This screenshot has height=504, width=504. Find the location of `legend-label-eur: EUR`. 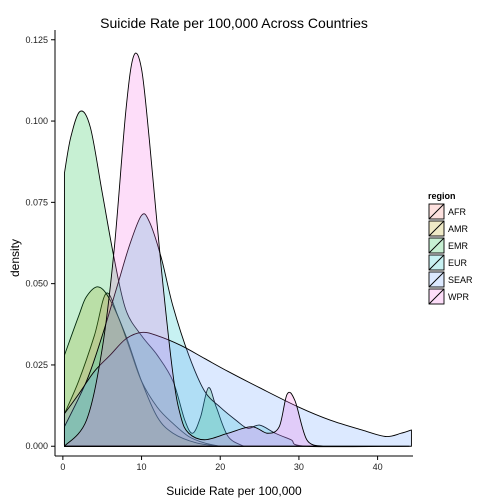

legend-label-eur: EUR is located at coordinates (458, 263).